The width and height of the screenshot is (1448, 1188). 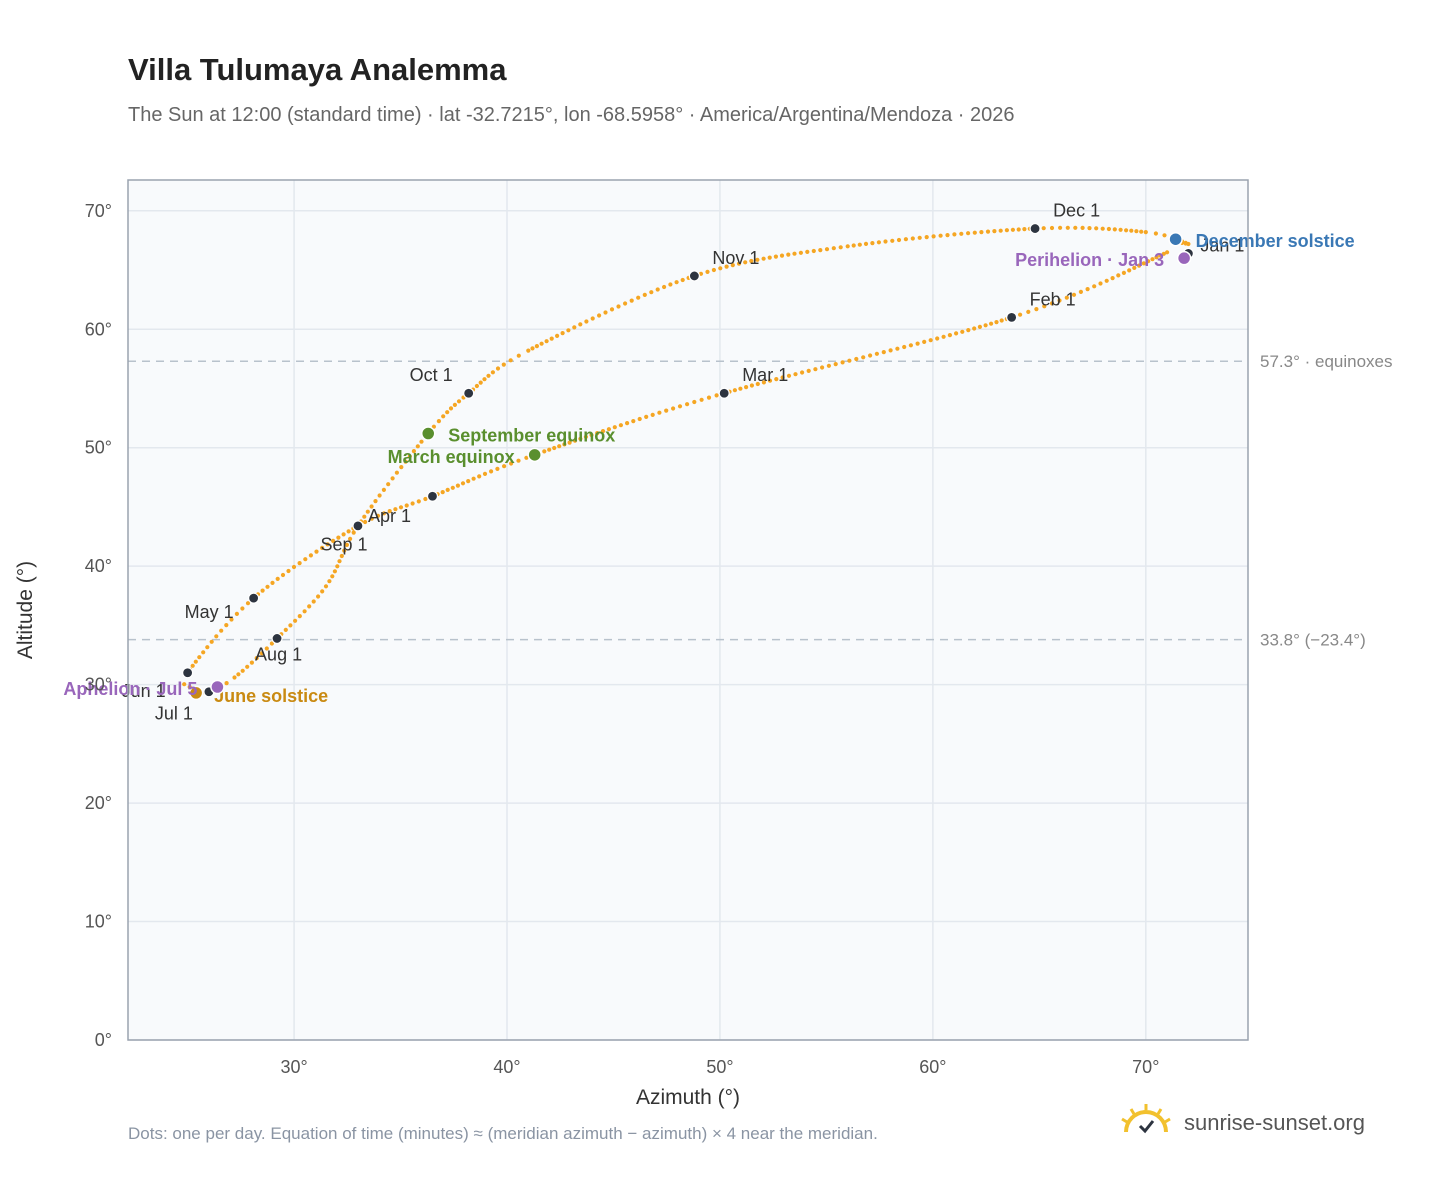 I want to click on x-axis-label: Azimuth (°), so click(x=688, y=1097).